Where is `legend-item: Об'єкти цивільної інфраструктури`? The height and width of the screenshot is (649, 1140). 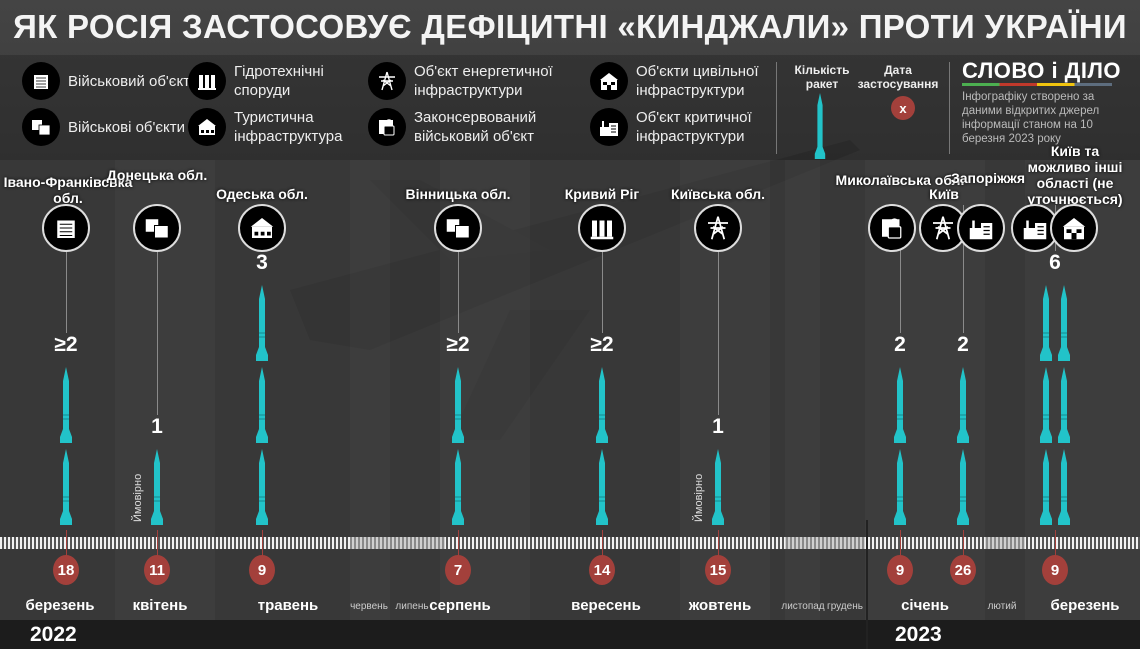
legend-item: Об'єкти цивільної інфраструктури is located at coordinates (690, 81).